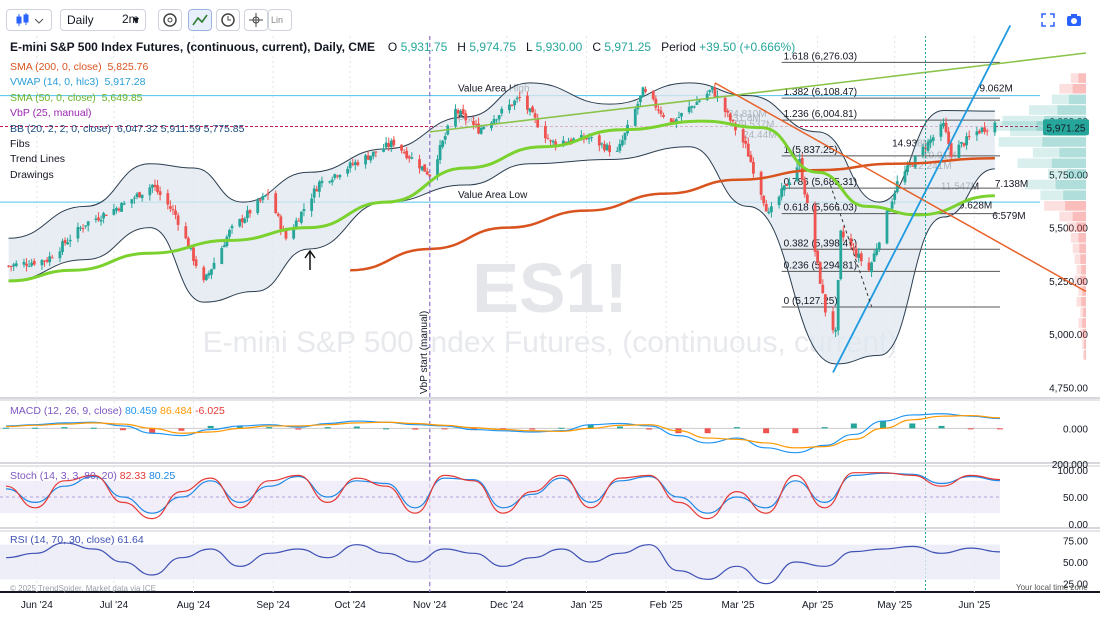 This screenshot has height=620, width=1100. I want to click on last-price-label: 5,971.25, so click(1066, 128).